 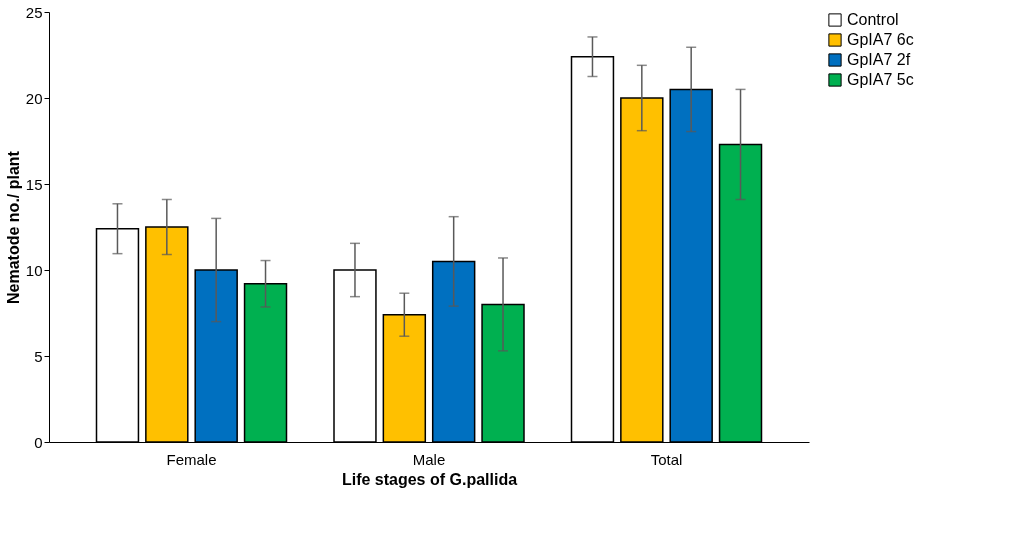 I want to click on legend-label: GpIA7 5c, so click(x=880, y=79).